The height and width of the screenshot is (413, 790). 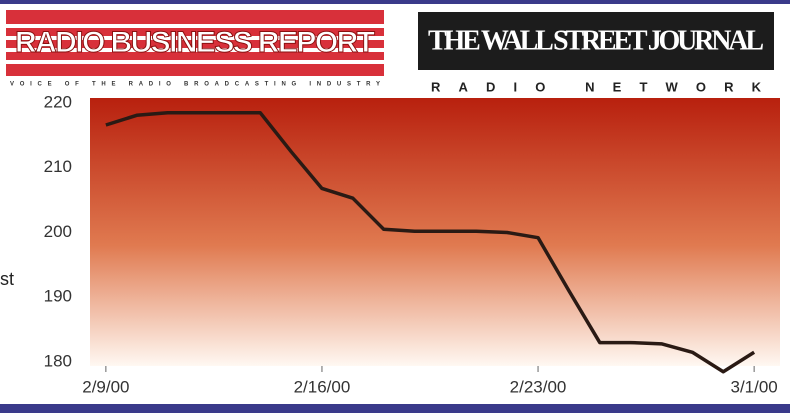 I want to click on tagline: VOICE OF THE RADIO BROADCASTING INDUSTRY, so click(x=195, y=85).